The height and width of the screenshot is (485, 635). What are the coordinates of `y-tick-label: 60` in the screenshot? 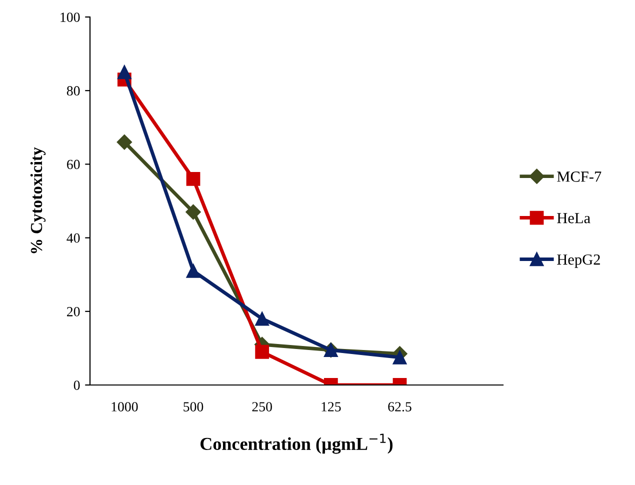 It's located at (73, 165).